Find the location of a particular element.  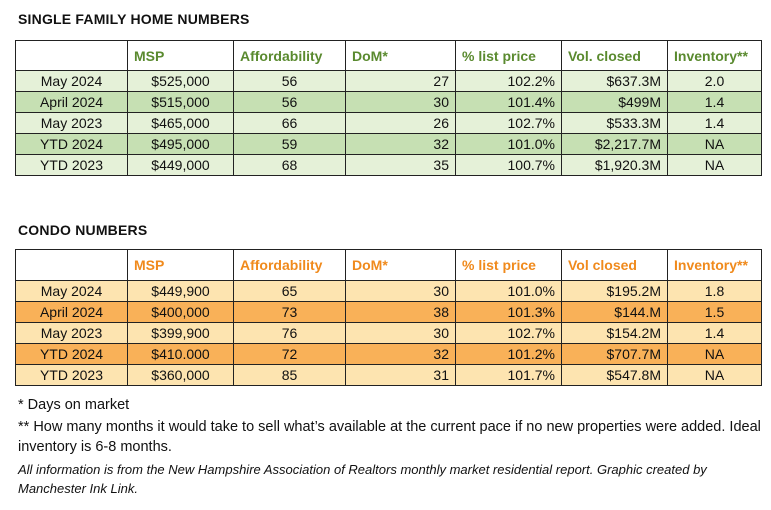

header-vol-closed: Vol closed is located at coordinates (614, 265).